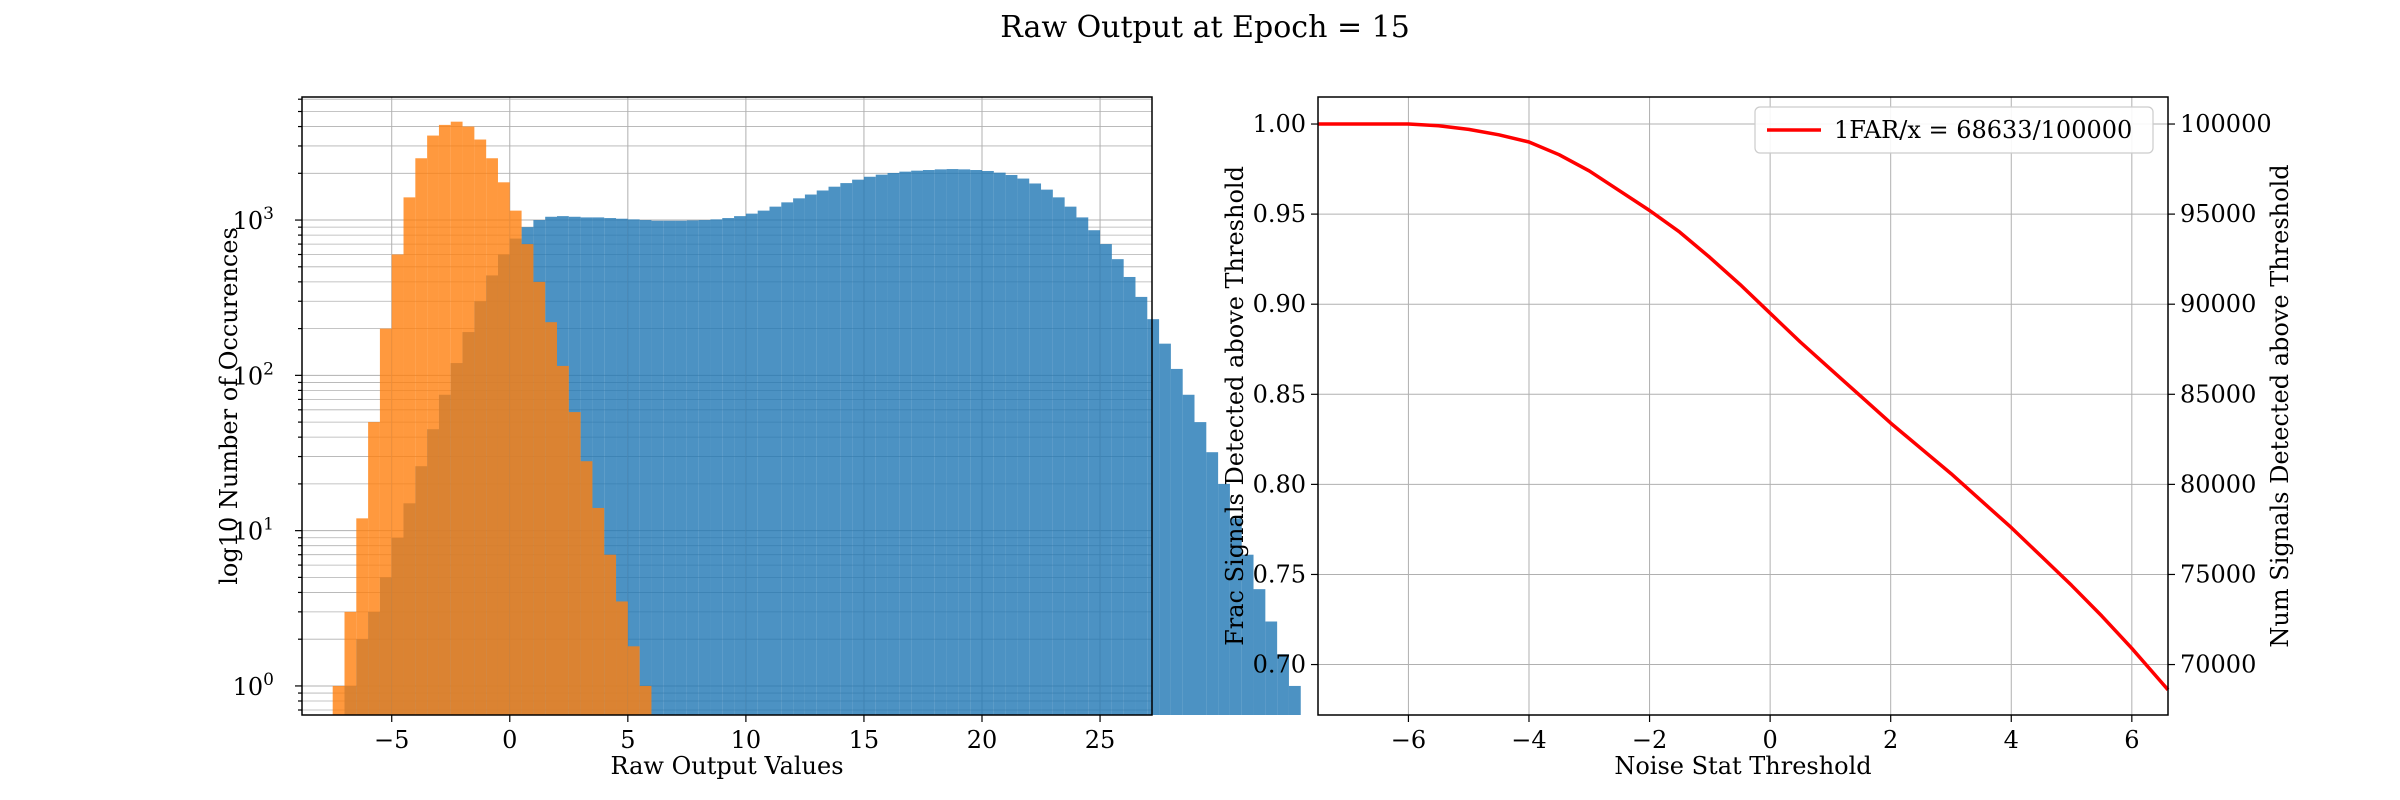  What do you see at coordinates (2218, 574) in the screenshot?
I see `y2-tick-label: 75000` at bounding box center [2218, 574].